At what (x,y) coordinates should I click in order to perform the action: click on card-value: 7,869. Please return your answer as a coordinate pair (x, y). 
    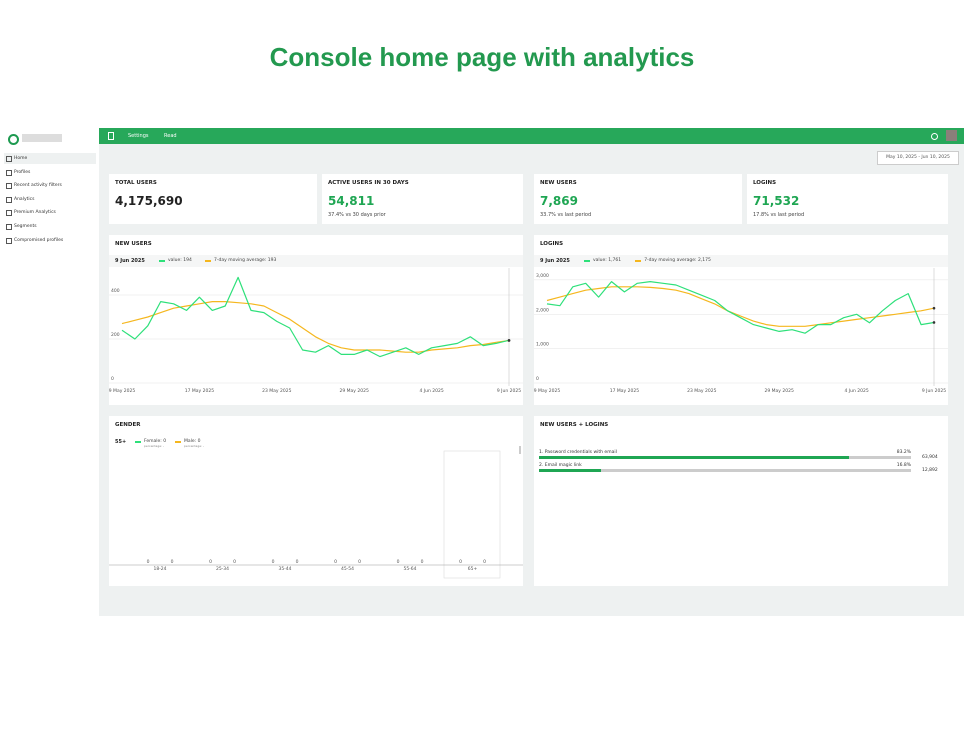
    Looking at the image, I should click on (559, 201).